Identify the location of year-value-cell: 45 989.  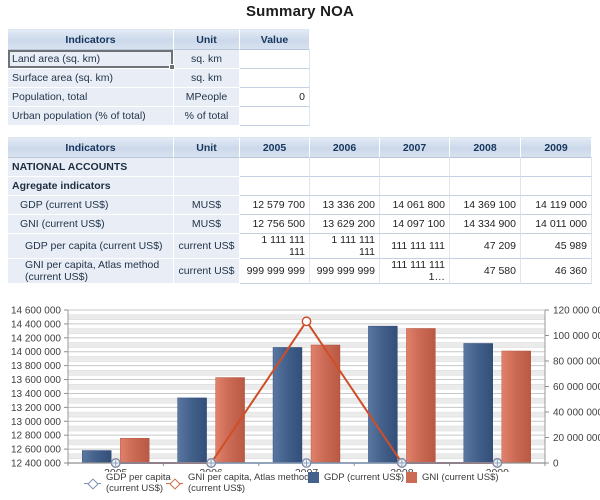
(556, 246).